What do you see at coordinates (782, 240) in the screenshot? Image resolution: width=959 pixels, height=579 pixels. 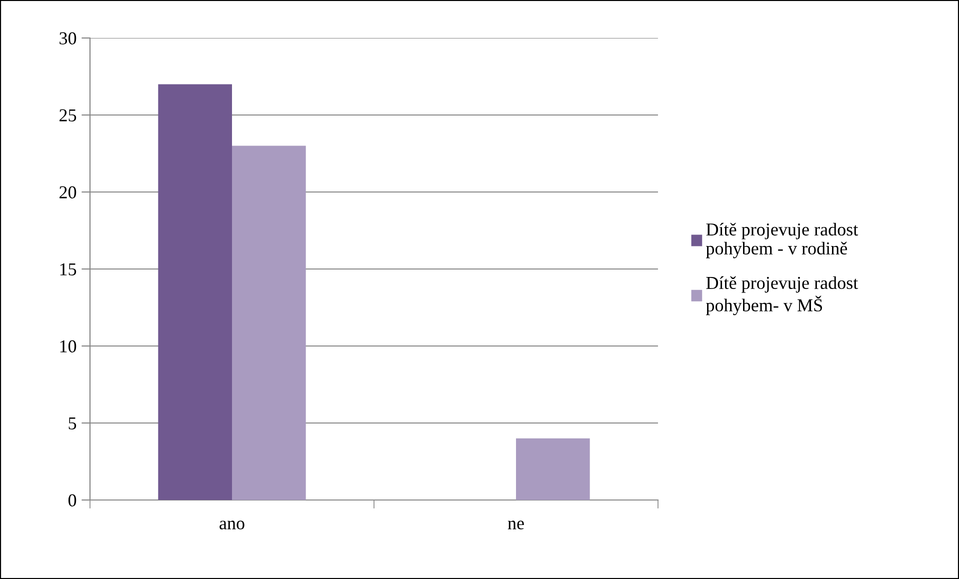 I see `legend-label: Dítě projevuje radost pohybem - v rodině` at bounding box center [782, 240].